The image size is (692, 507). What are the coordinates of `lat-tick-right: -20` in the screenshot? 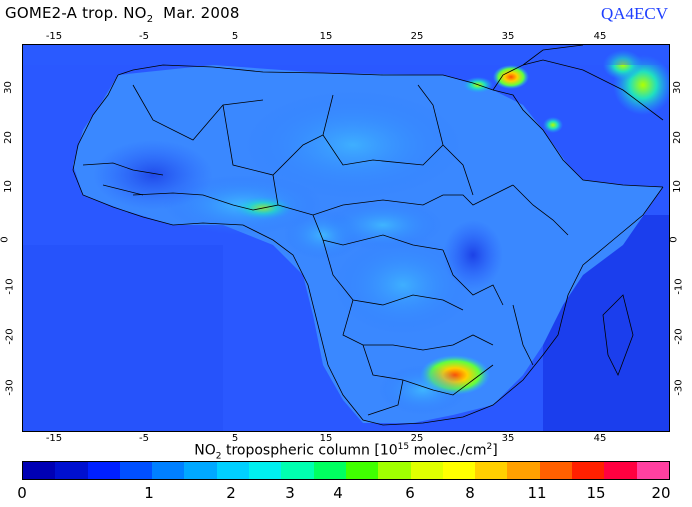 It's located at (679, 336).